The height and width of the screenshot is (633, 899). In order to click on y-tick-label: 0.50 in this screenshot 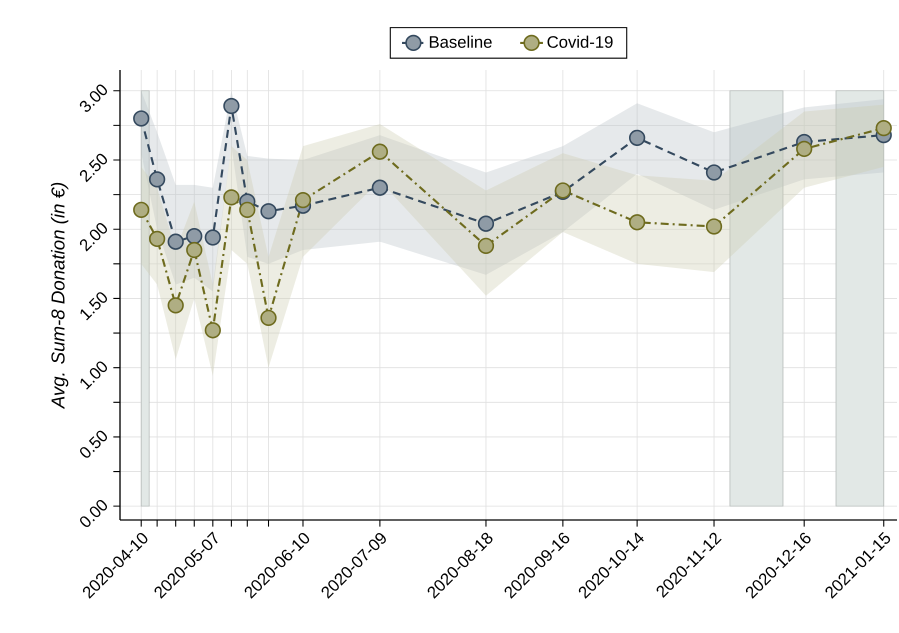, I will do `click(94, 444)`.